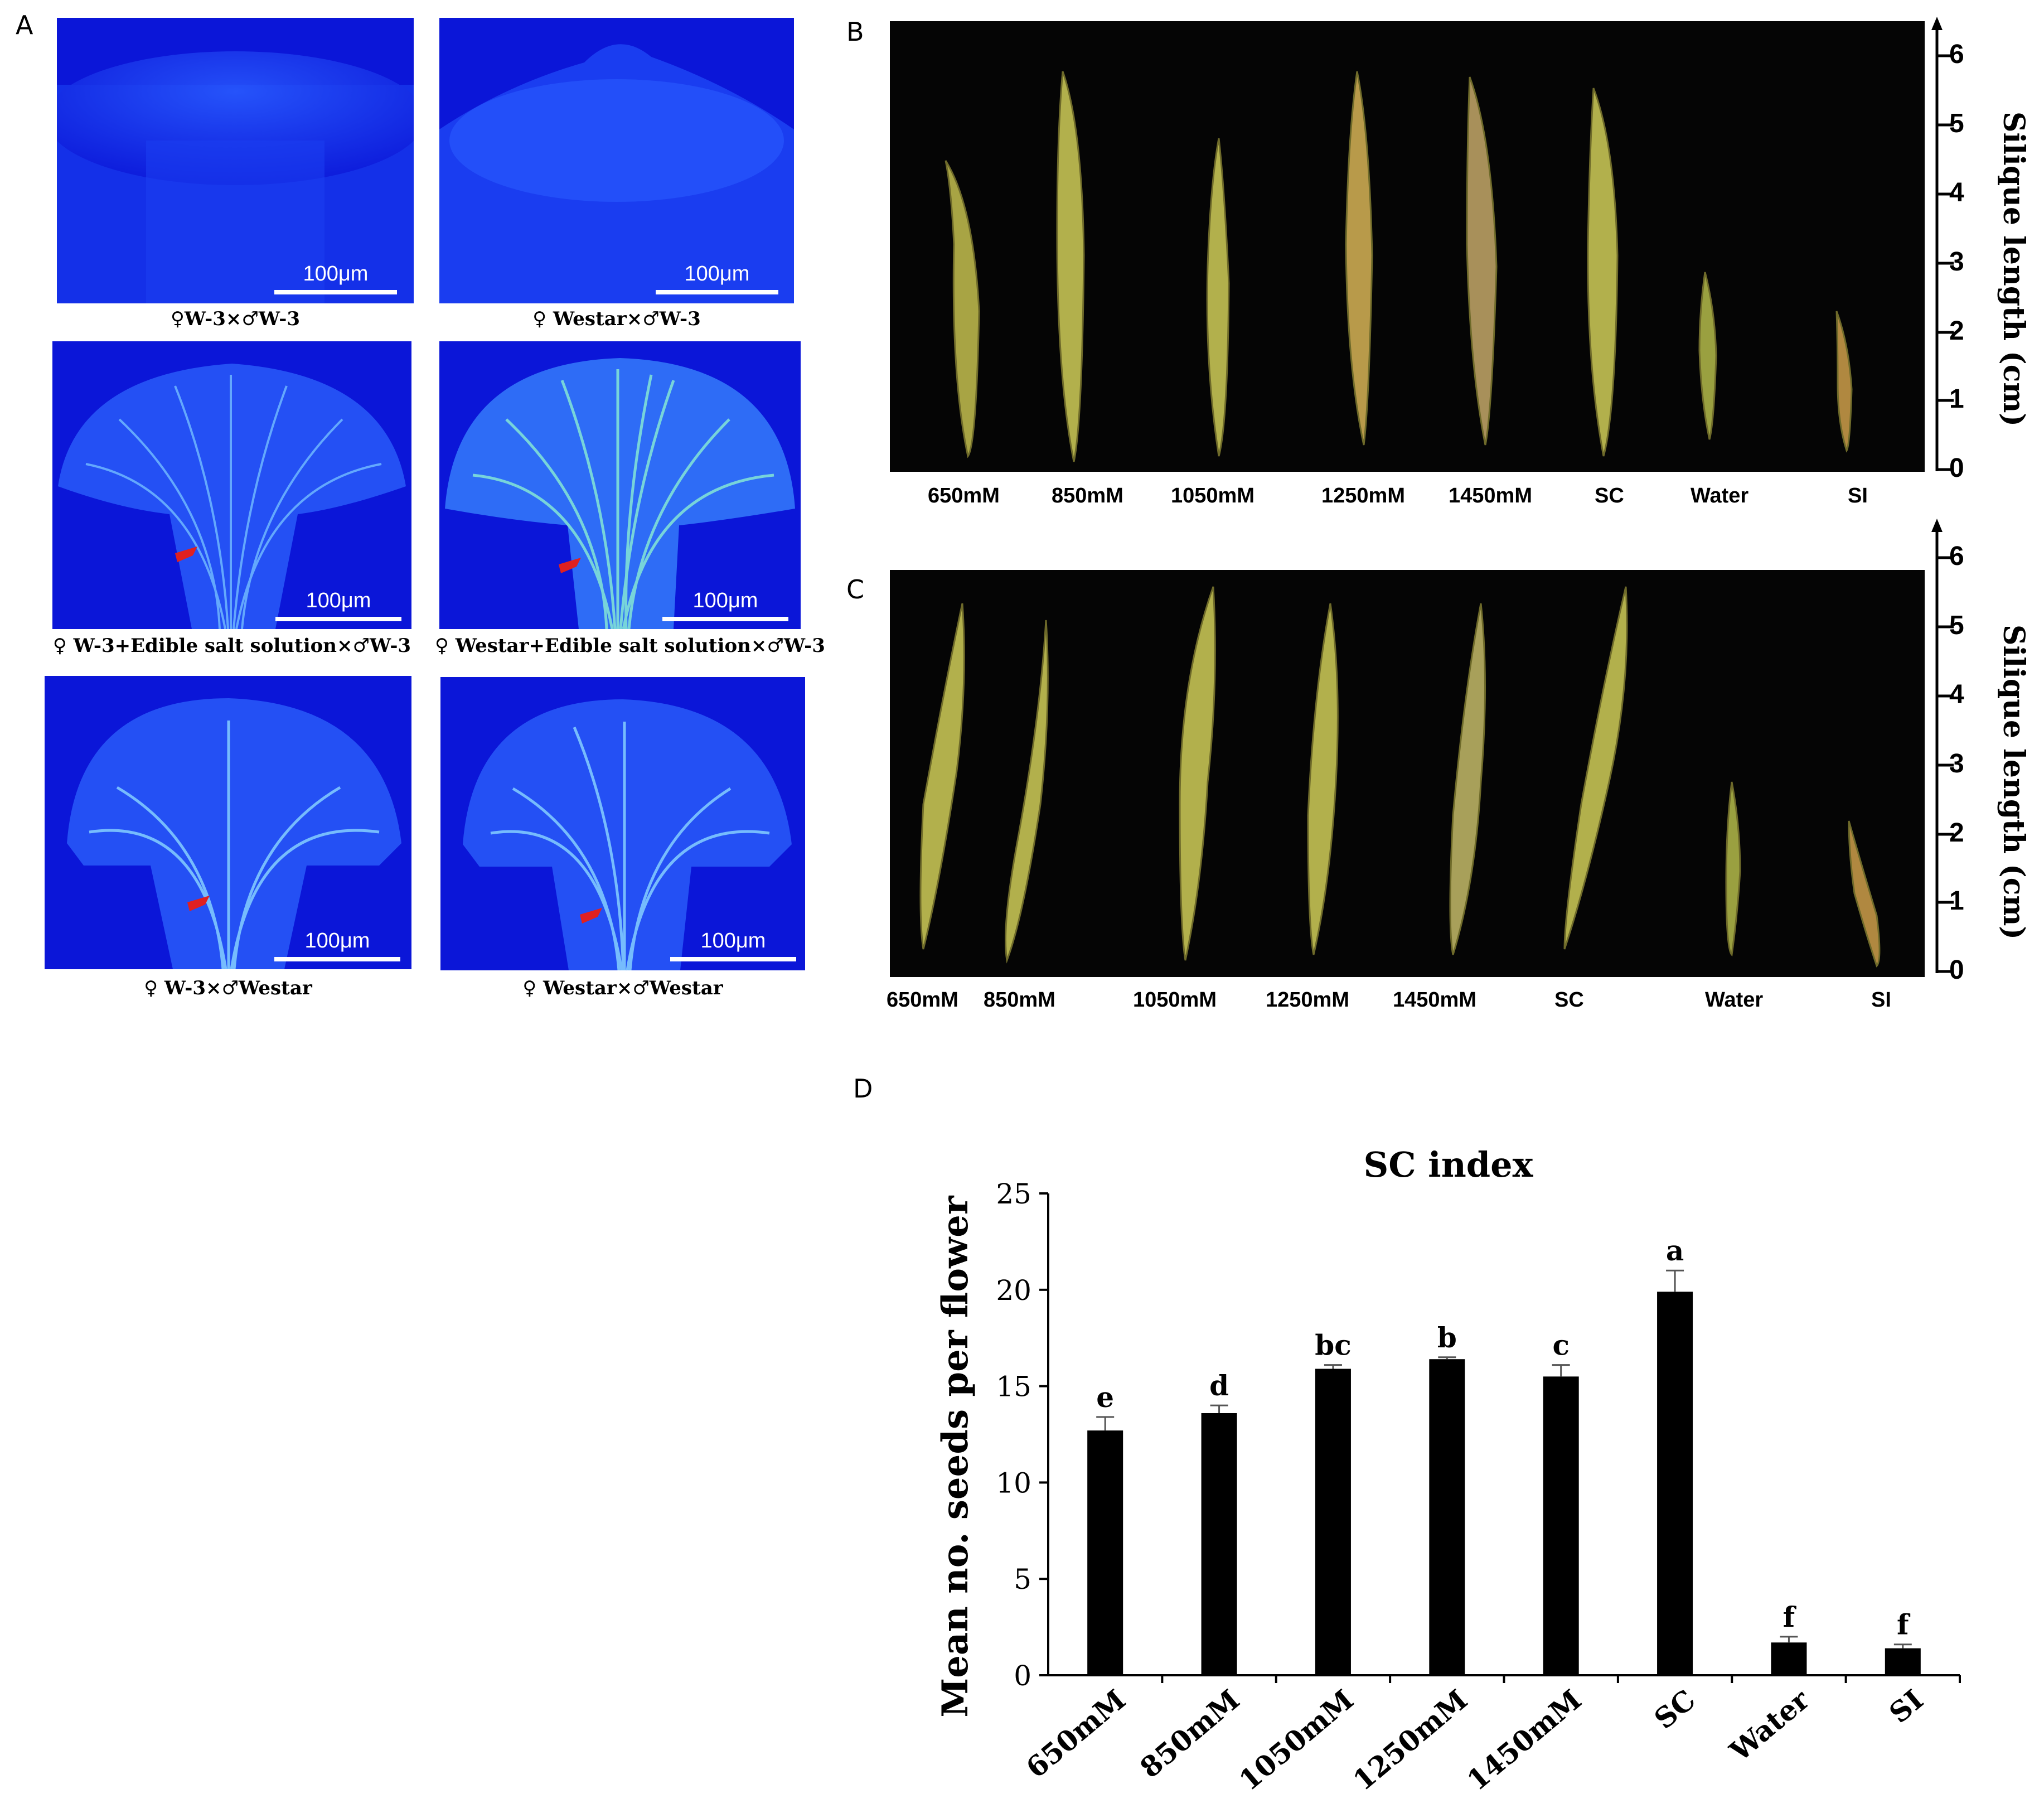 Image resolution: width=2044 pixels, height=1813 pixels. Describe the element at coordinates (1333, 1345) in the screenshot. I see `significance-letter: bc` at that location.